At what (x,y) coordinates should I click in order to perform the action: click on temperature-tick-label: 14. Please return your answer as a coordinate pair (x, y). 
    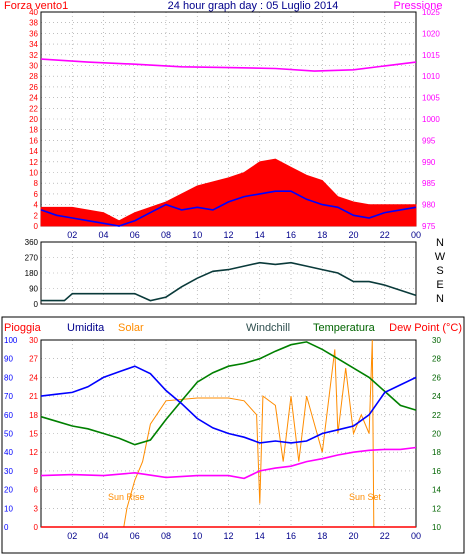
    Looking at the image, I should click on (436, 490).